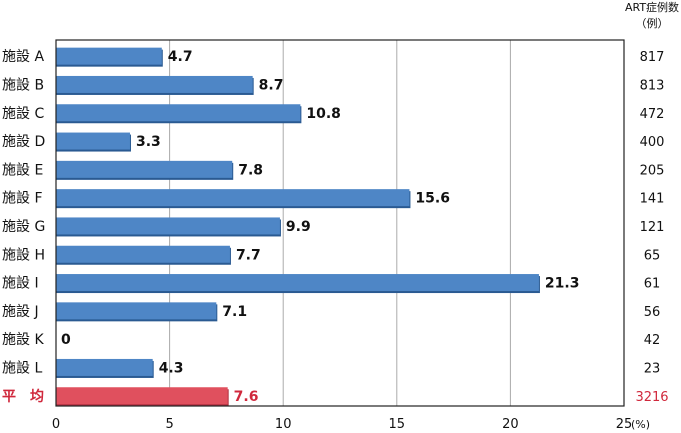 The height and width of the screenshot is (433, 681). What do you see at coordinates (640, 424) in the screenshot?
I see `x-unit-label: (%)` at bounding box center [640, 424].